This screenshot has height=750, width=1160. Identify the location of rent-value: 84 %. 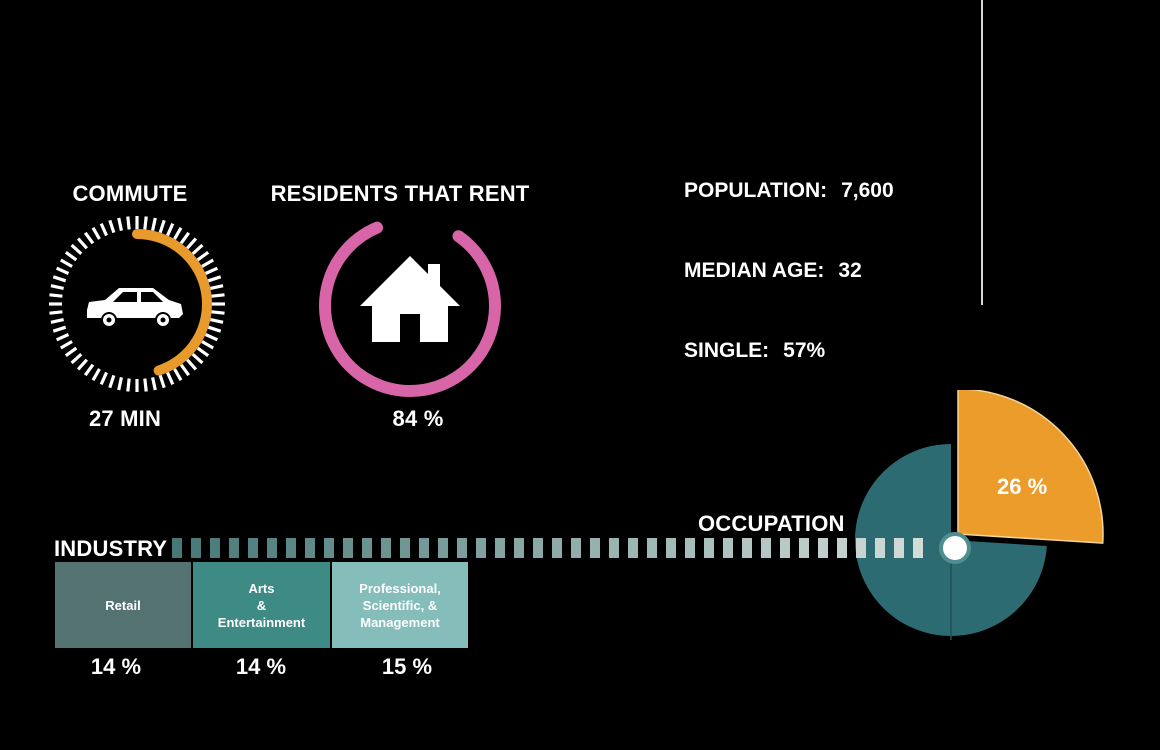
(418, 418).